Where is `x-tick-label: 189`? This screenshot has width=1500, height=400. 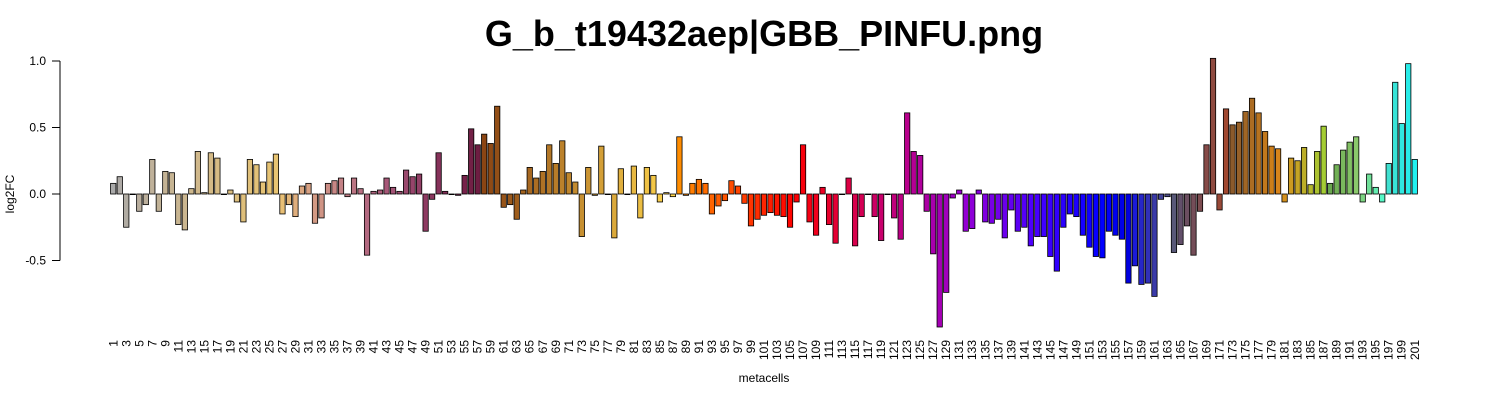
x-tick-label: 189 is located at coordinates (1337, 350).